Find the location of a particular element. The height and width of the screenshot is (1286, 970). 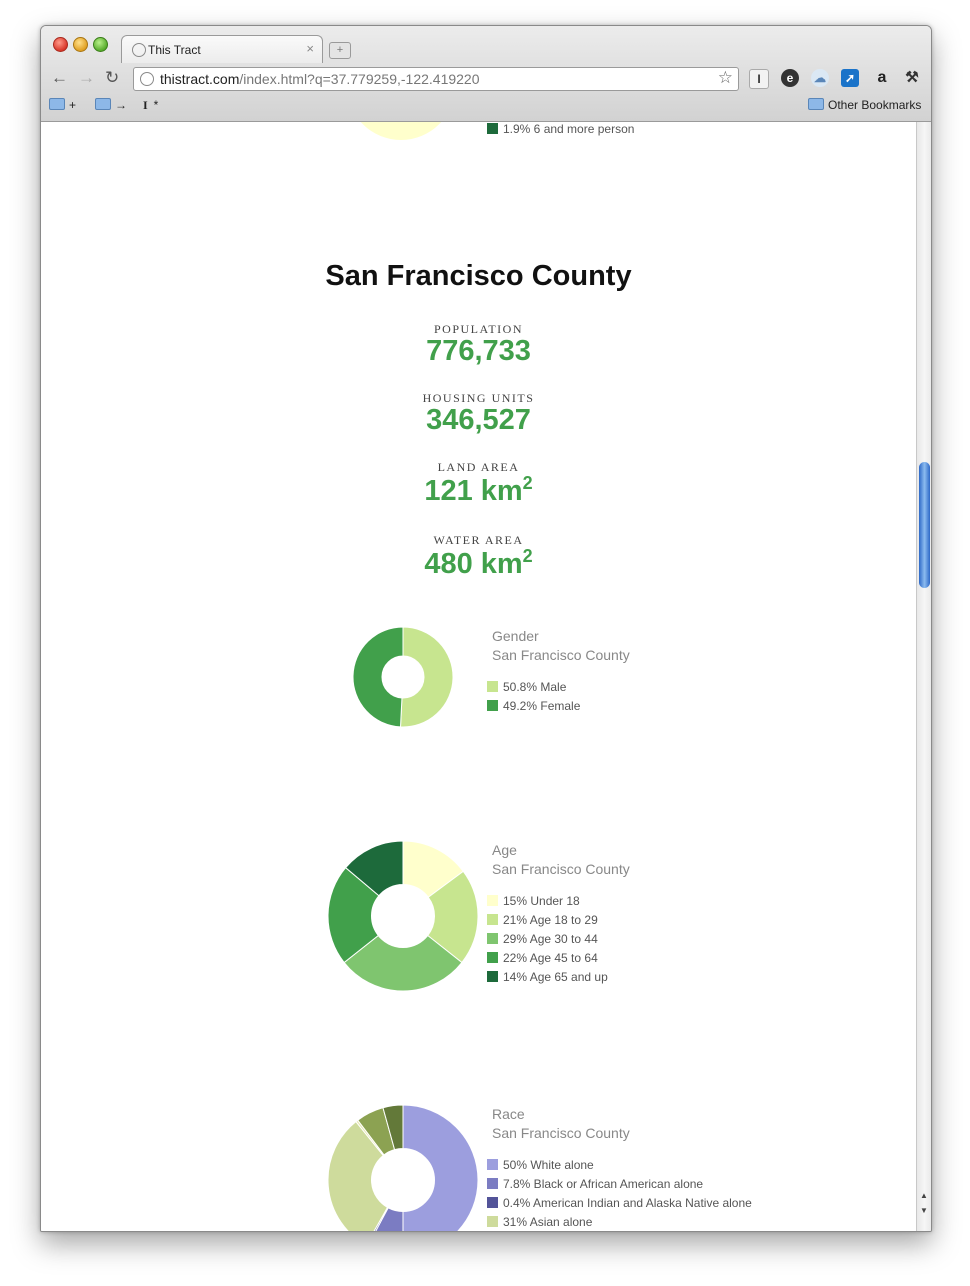

water-area-label: WATER AREA is located at coordinates (478, 540).